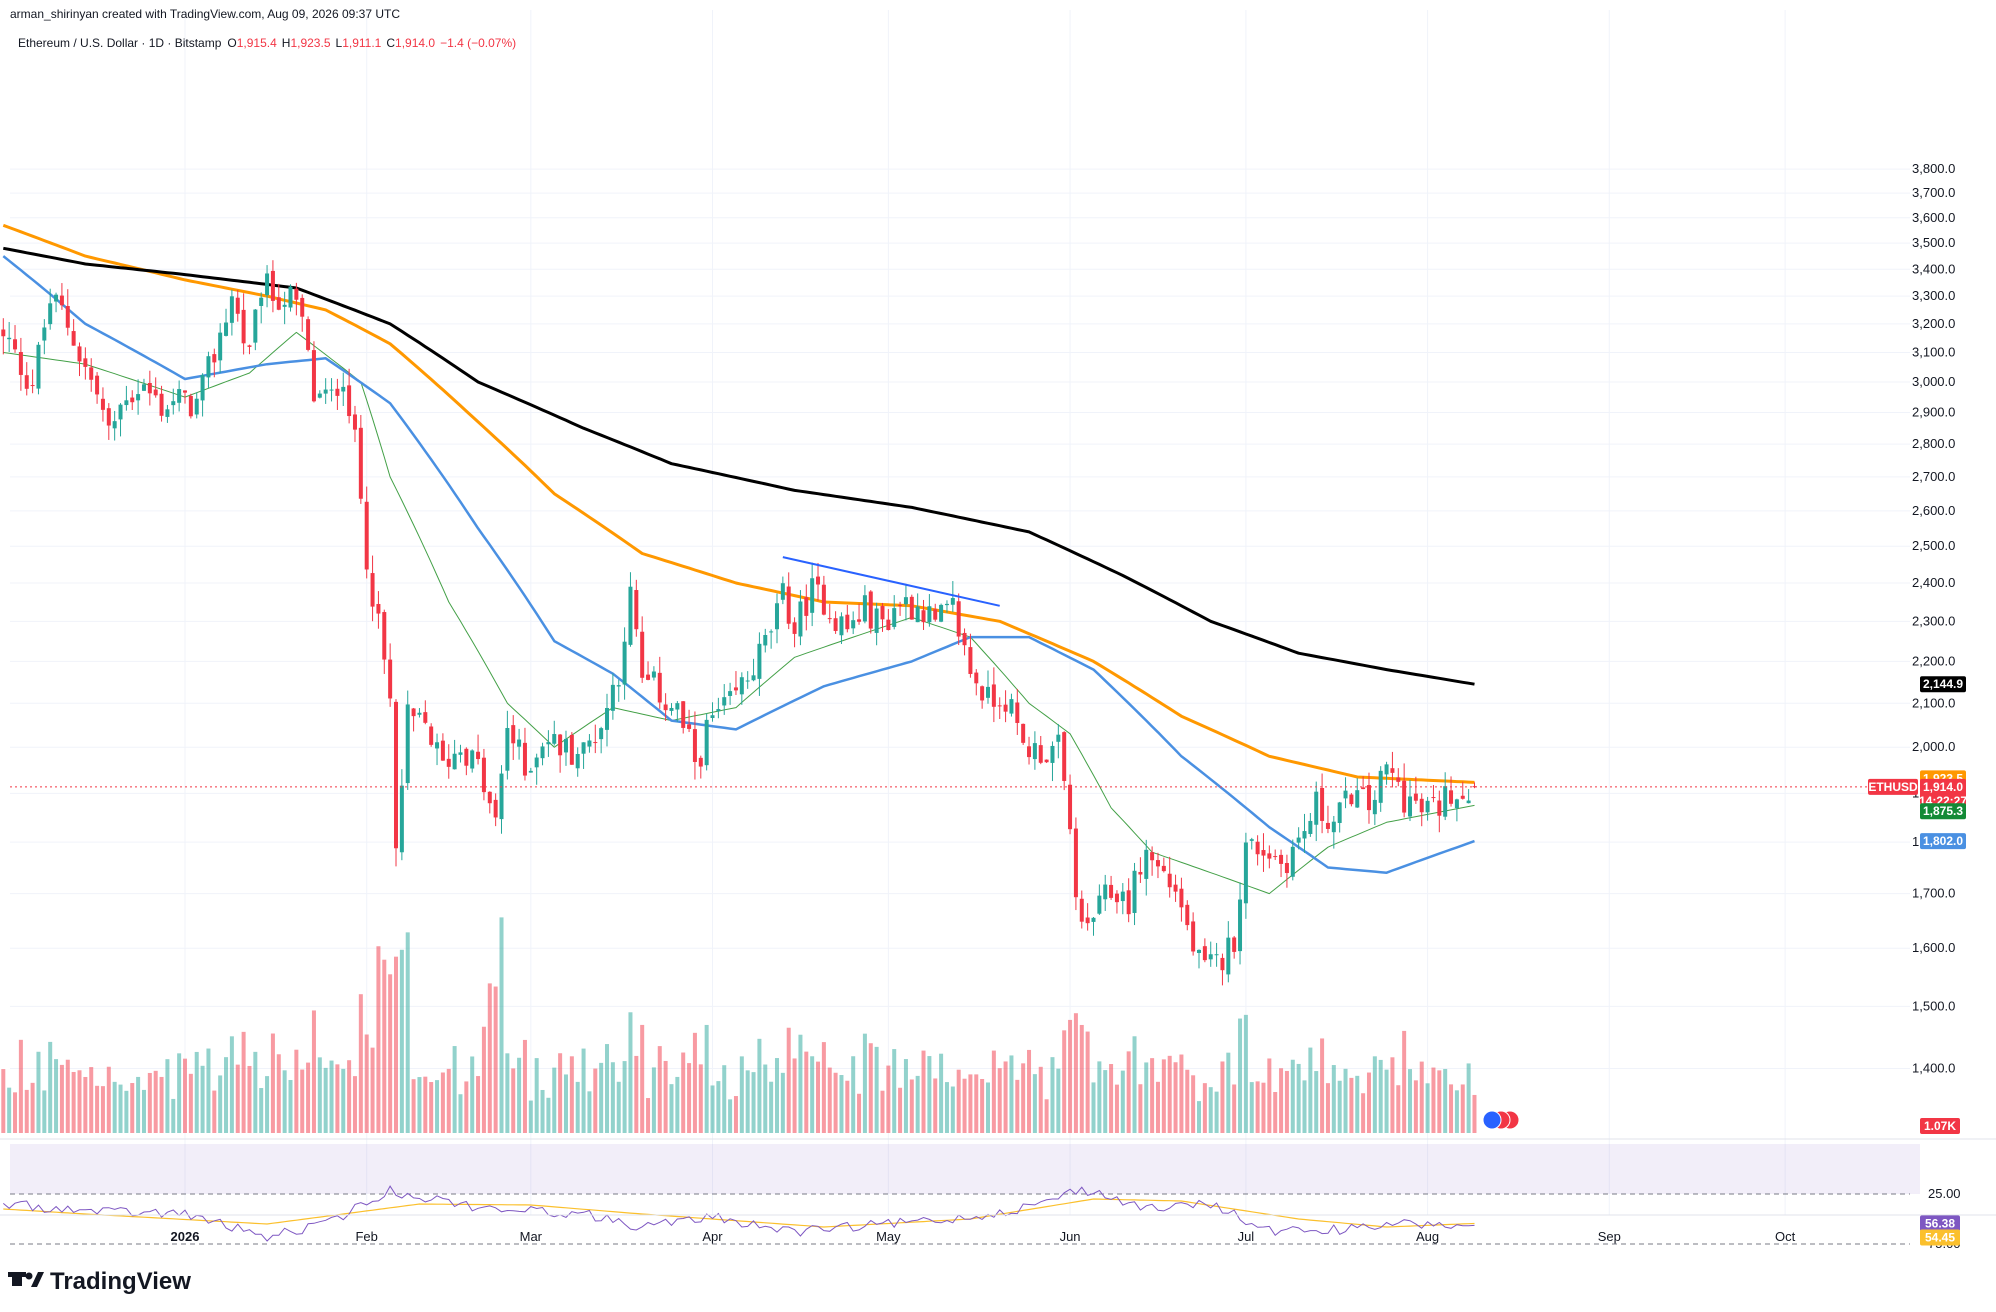 Image resolution: width=1996 pixels, height=1312 pixels. I want to click on events-icon, so click(1501, 1120).